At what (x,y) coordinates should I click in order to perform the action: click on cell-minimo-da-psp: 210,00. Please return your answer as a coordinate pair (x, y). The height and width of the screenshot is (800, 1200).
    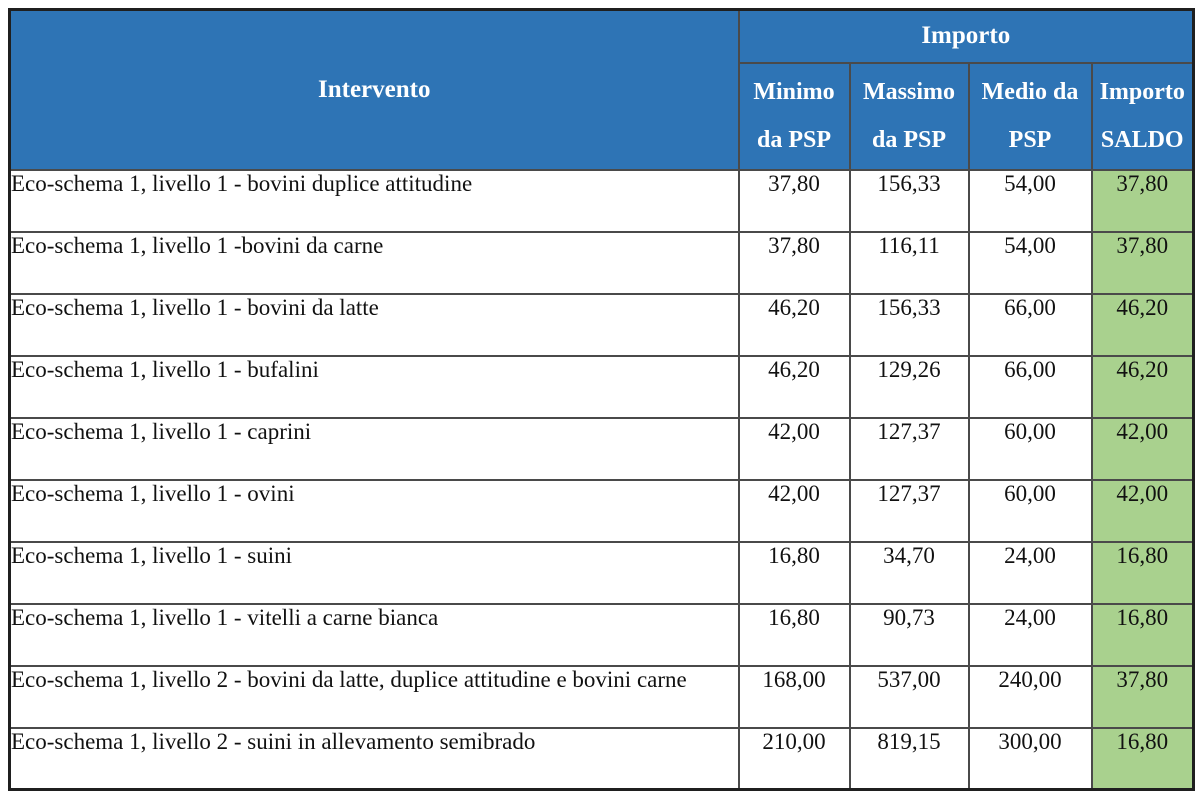
    Looking at the image, I should click on (794, 758).